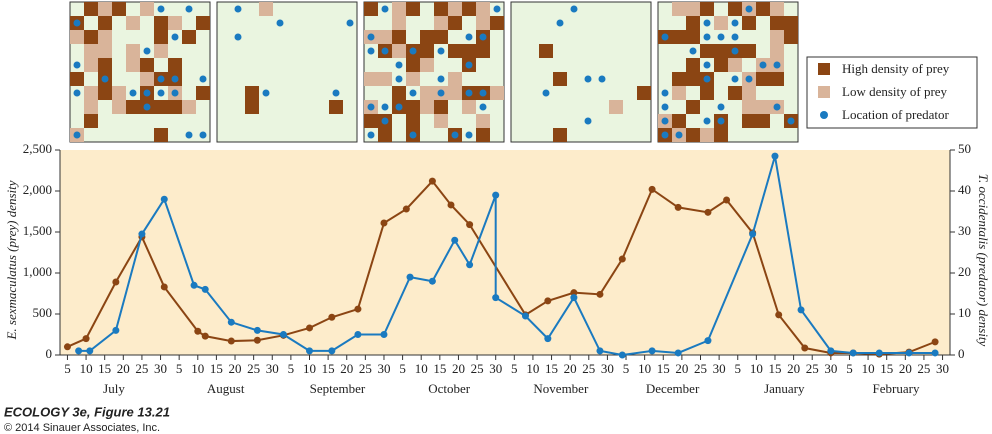  I want to click on y-tick-label: 2,000, so click(37, 189).